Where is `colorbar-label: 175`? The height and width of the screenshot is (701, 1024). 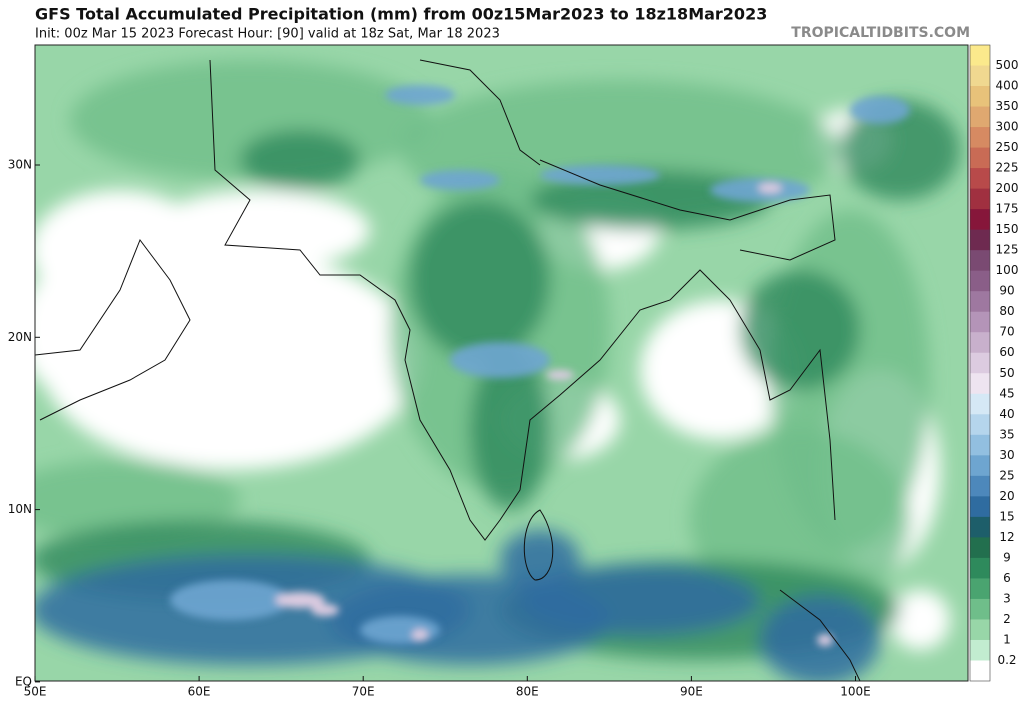
colorbar-label: 175 is located at coordinates (1007, 209).